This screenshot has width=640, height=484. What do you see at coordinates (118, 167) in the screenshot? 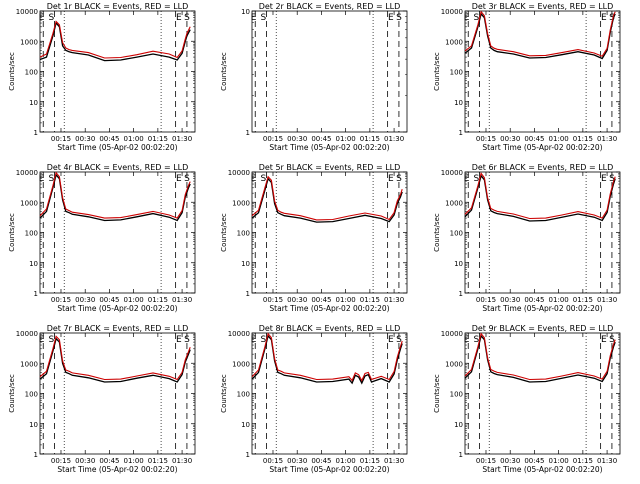
I see `chart-title: Det 4r BLACK = Events, RED = LLD` at bounding box center [118, 167].